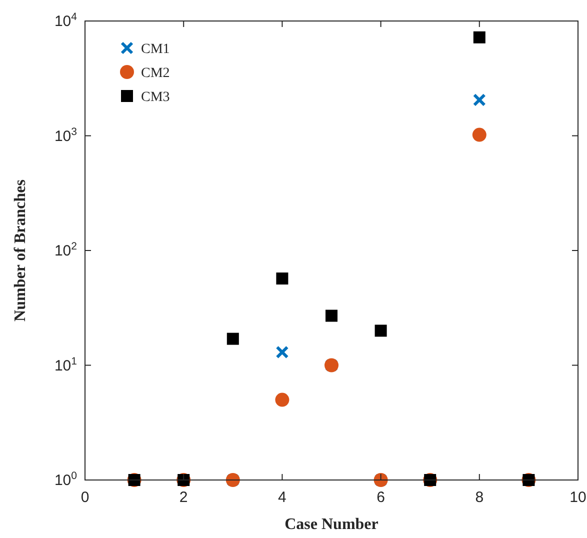 The image size is (587, 538). Describe the element at coordinates (331, 524) in the screenshot. I see `x-axis-title: Case Number` at that location.